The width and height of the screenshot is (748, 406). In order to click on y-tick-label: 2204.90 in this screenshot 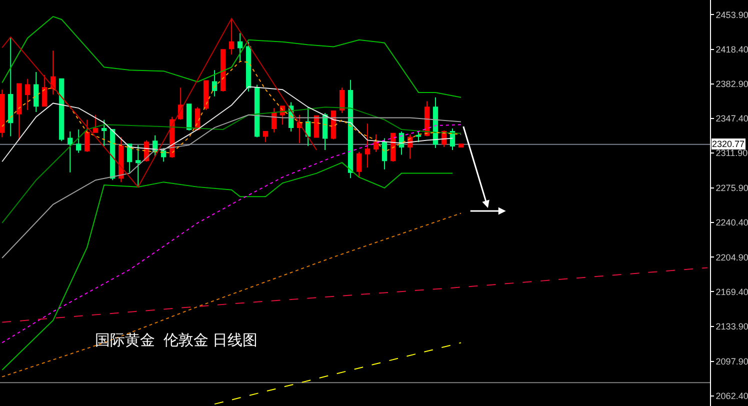, I will do `click(732, 257)`.